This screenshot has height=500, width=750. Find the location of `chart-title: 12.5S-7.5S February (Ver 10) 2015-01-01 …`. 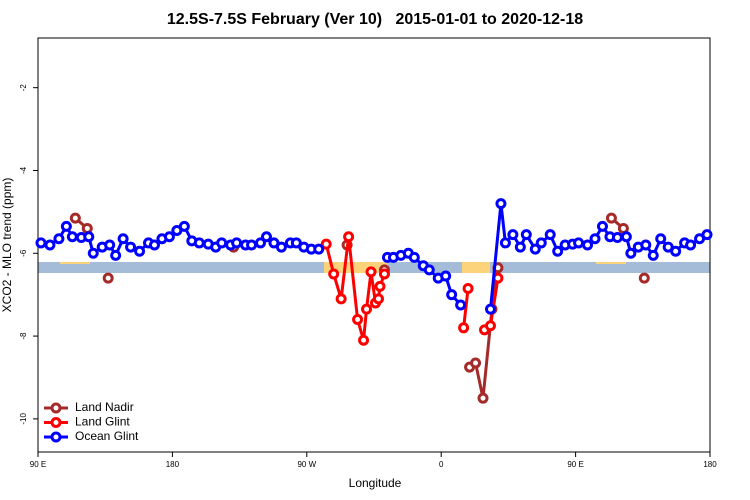

chart-title: 12.5S-7.5S February (Ver 10) 2015-01-01 … is located at coordinates (375, 19).